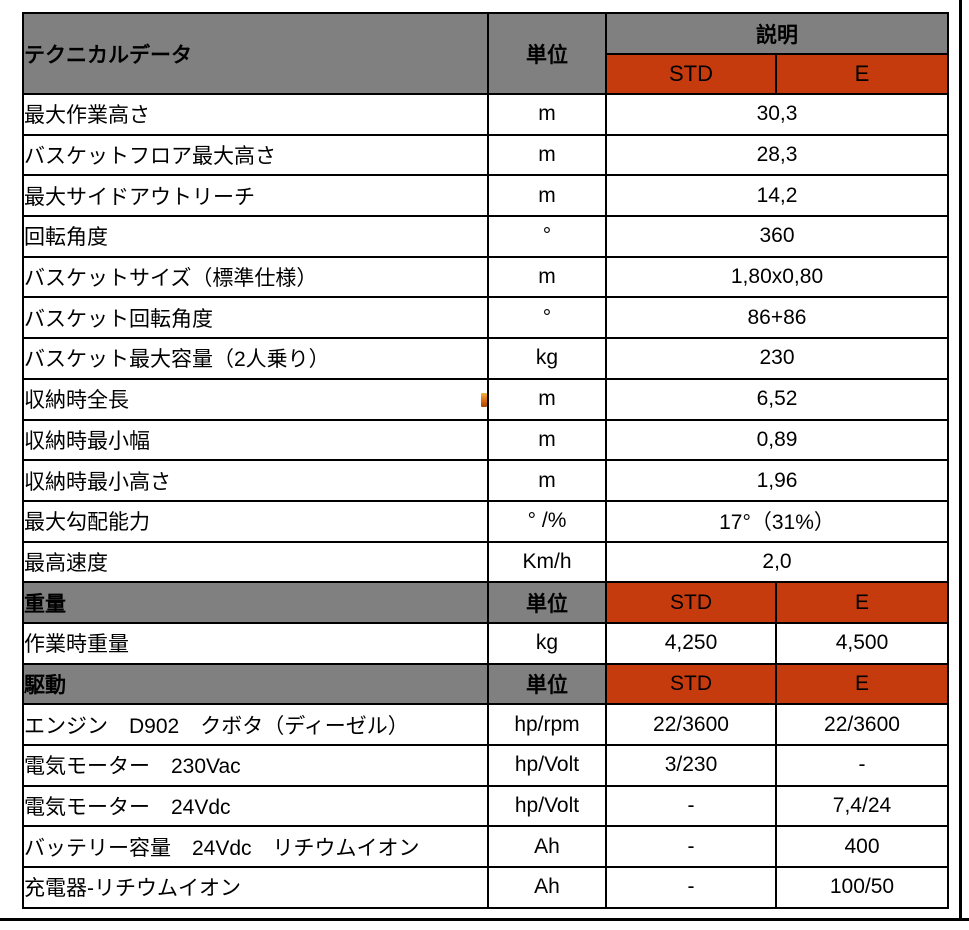 The image size is (969, 930). Describe the element at coordinates (255, 277) in the screenshot. I see `row-label: バスケットサイズ（標準仕様）` at that location.